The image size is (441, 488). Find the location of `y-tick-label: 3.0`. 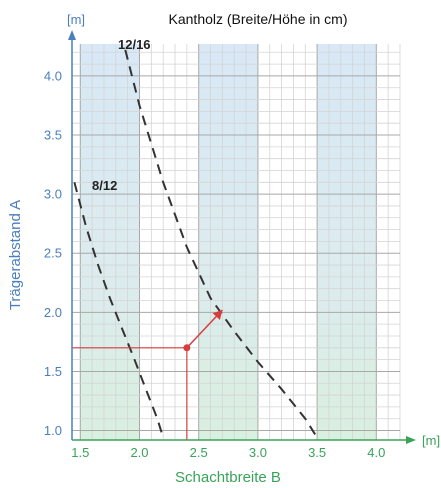

y-tick-label: 3.0 is located at coordinates (53, 194).